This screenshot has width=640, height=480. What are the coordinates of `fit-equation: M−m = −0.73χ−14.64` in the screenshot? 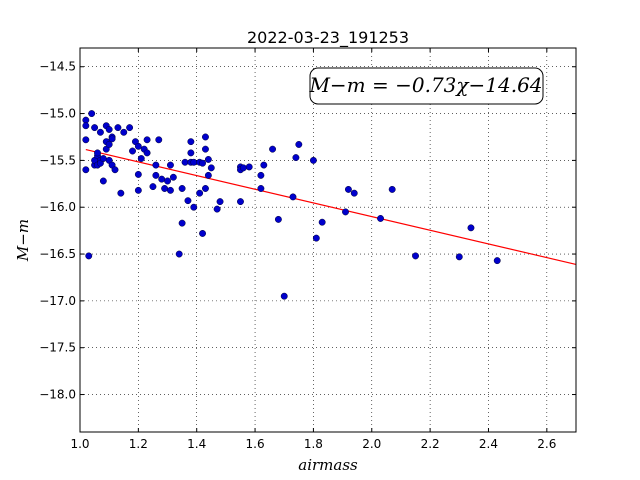 It's located at (425, 85).